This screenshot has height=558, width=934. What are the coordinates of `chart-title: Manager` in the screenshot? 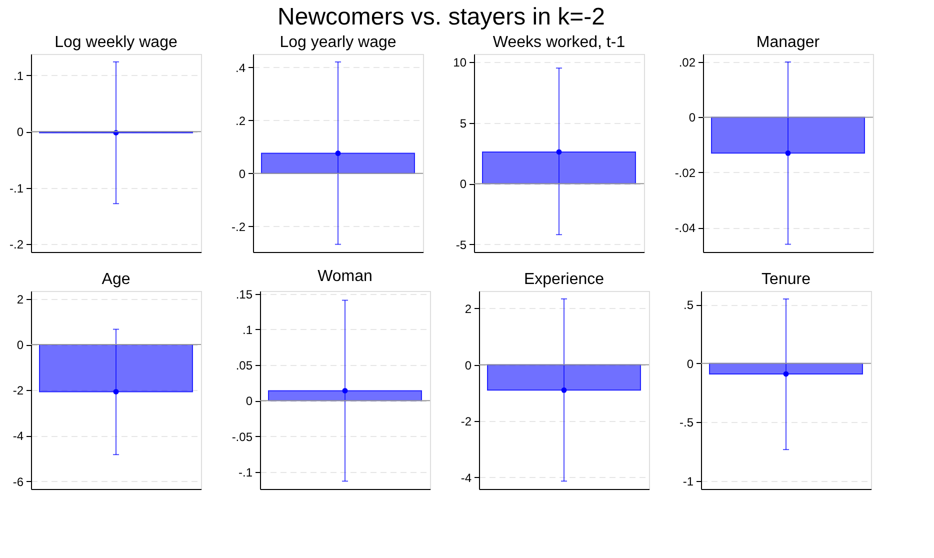 It's located at (788, 42).